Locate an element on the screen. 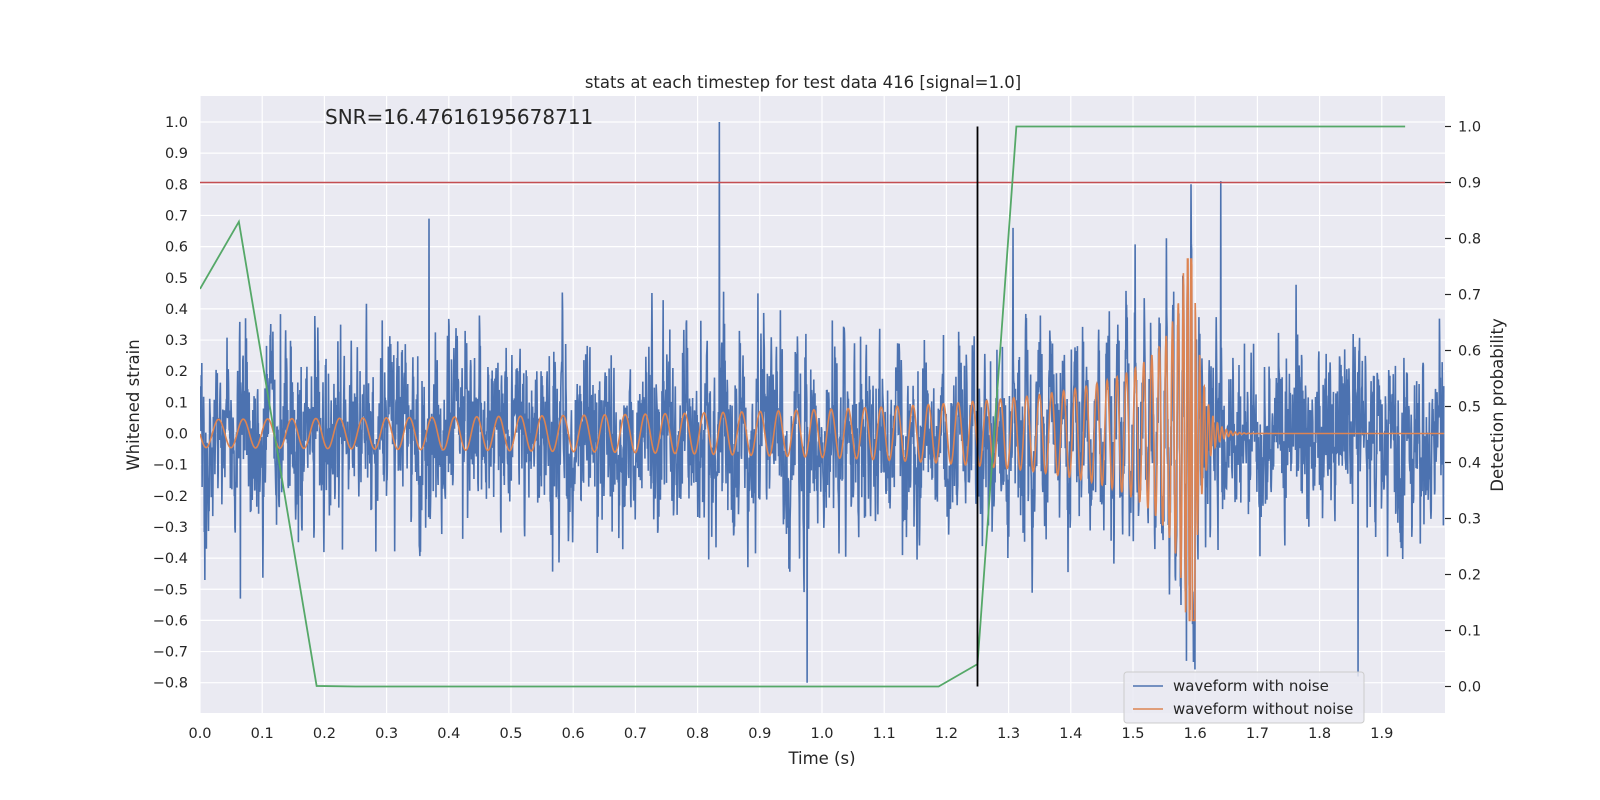 This screenshot has width=1600, height=800. snr-annotation: SNR=16.47616195678711 is located at coordinates (459, 117).